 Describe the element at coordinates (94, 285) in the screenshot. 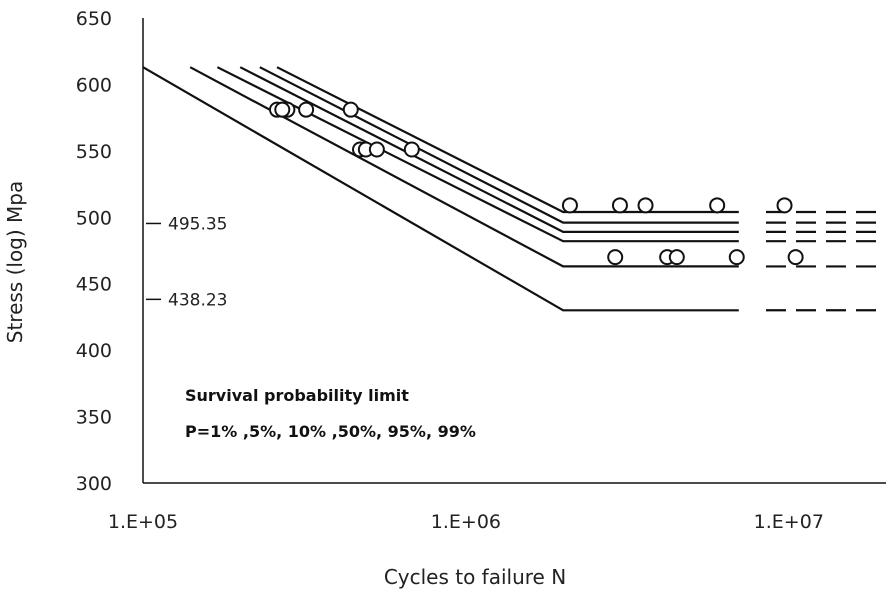

I see `y-tick-label: 450` at that location.